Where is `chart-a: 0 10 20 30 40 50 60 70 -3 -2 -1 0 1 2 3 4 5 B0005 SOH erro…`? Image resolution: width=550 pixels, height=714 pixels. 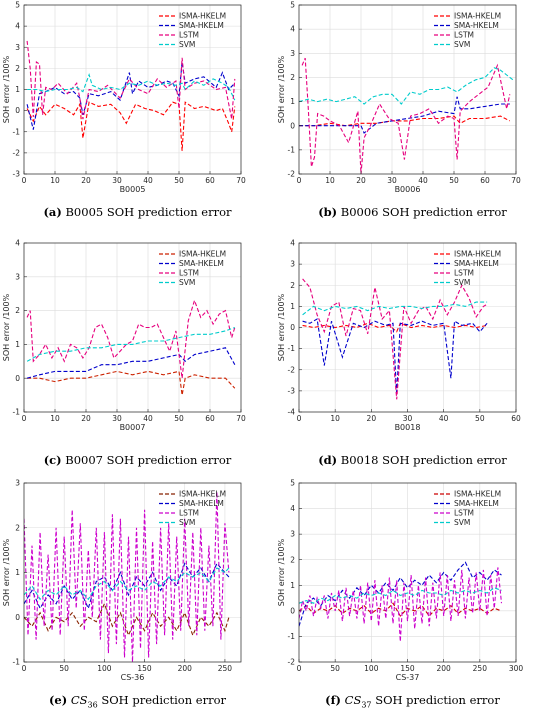 chart-a: 0 10 20 30 40 50 60 70 -3 -2 -1 0 1 2 3 4 5 B0005 SOH erro… is located at coordinates (124, 97).